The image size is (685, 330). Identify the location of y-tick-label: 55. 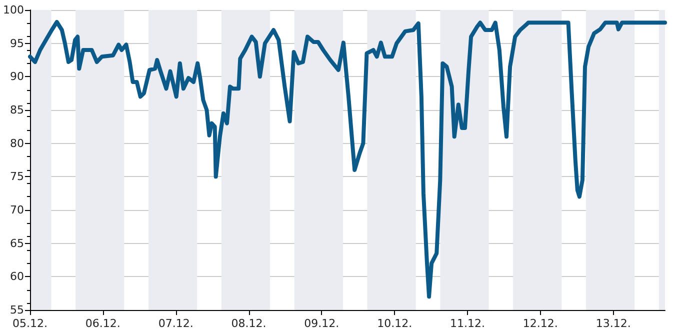
(17, 310).